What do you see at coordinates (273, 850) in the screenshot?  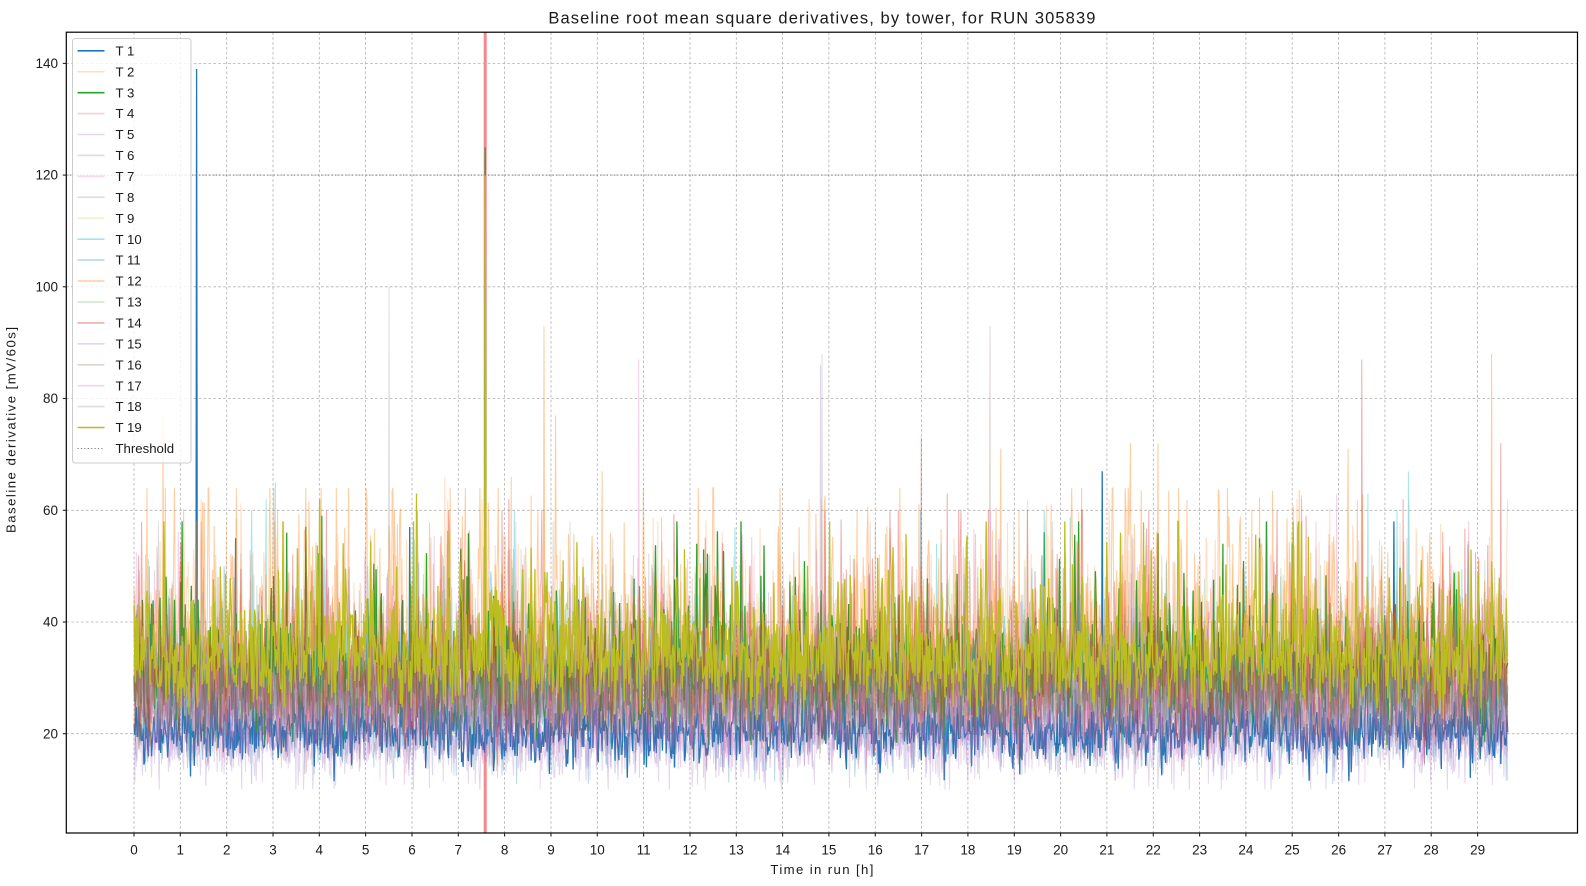 I see `svg-text: 3` at bounding box center [273, 850].